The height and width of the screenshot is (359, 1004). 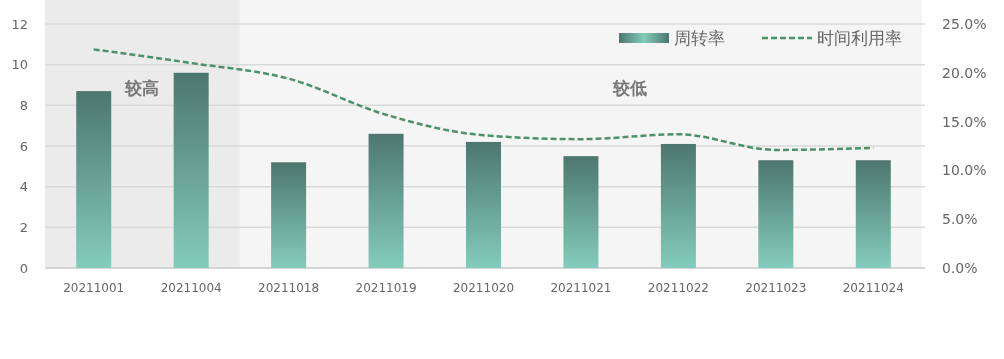 I want to click on y2-tick-label: 15.0%, so click(x=964, y=121).